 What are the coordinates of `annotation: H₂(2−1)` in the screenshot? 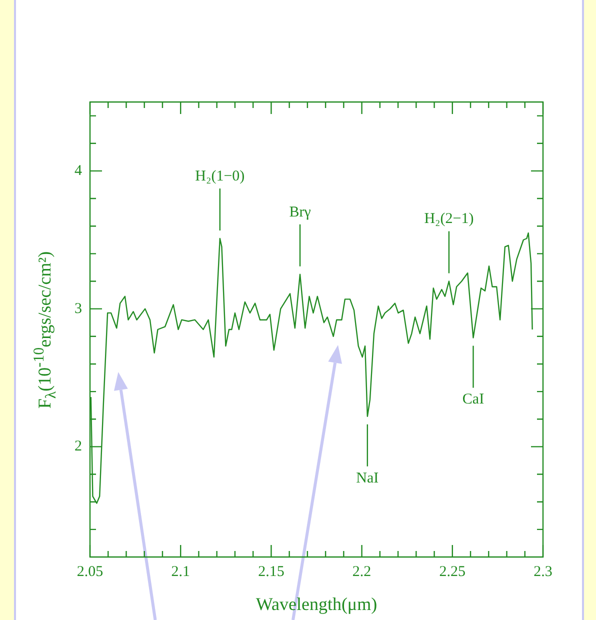 It's located at (449, 219).